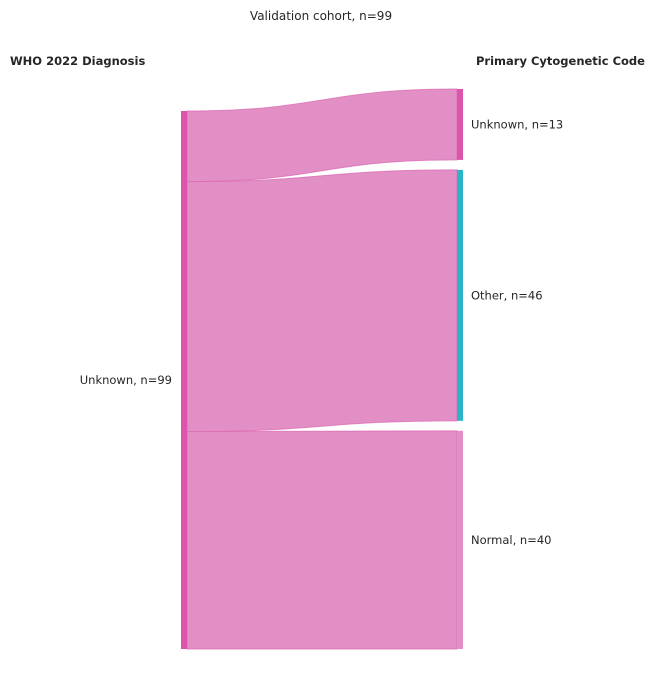  I want to click on node-bar-unknown-left, so click(184, 380).